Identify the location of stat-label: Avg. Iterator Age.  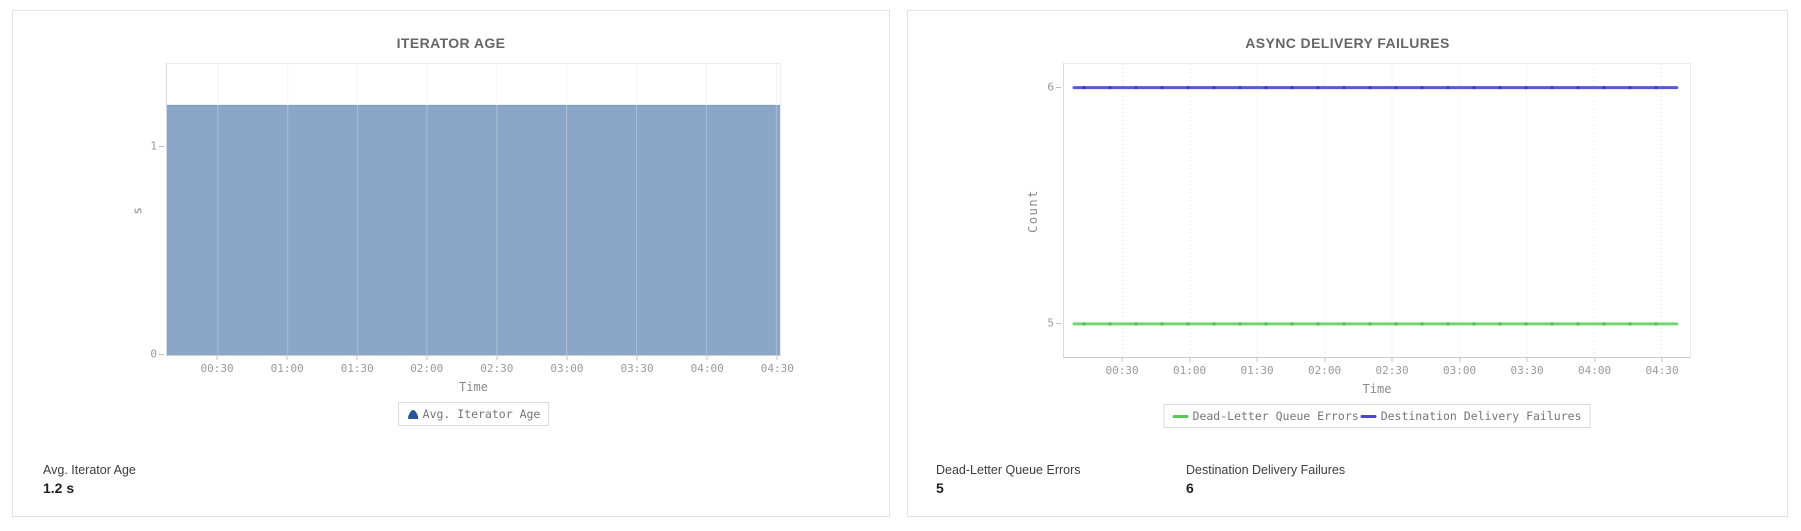
(89, 470).